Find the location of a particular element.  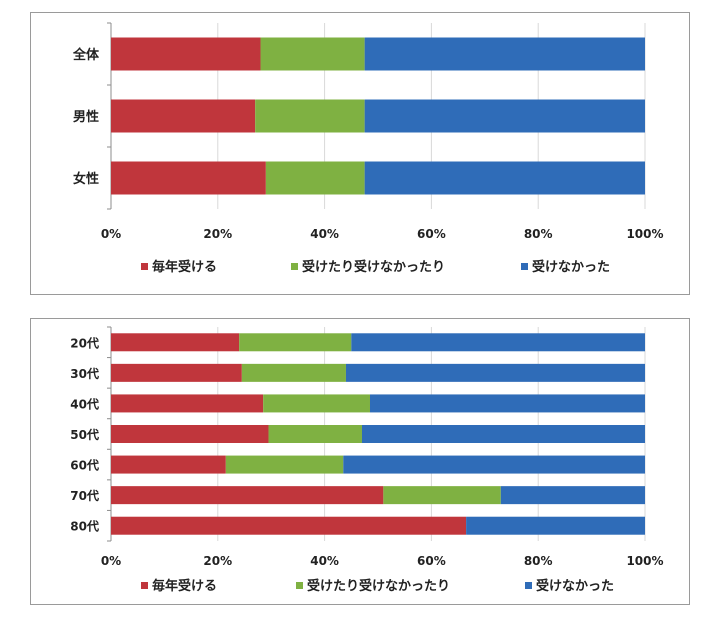

category-label: 20代 is located at coordinates (84, 342).